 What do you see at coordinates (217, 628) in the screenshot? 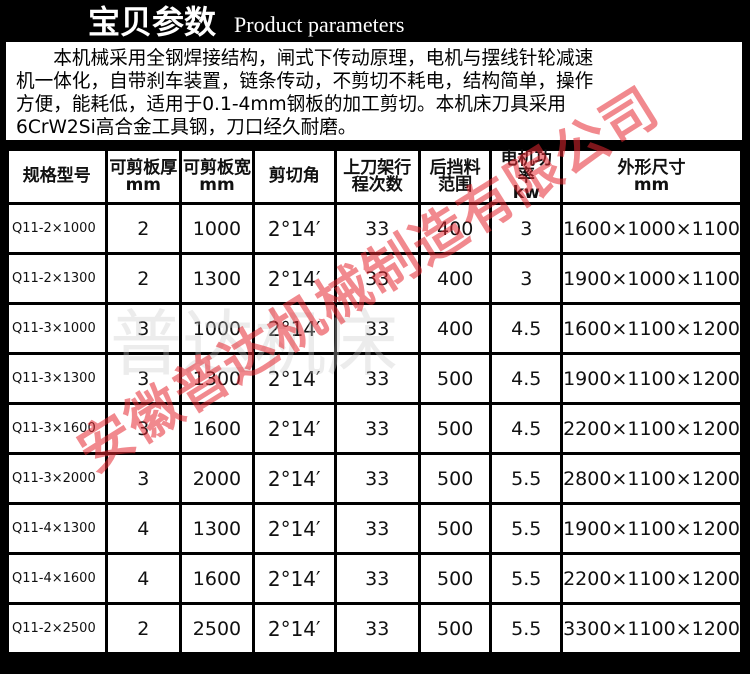
I see `table-cell: 2500` at bounding box center [217, 628].